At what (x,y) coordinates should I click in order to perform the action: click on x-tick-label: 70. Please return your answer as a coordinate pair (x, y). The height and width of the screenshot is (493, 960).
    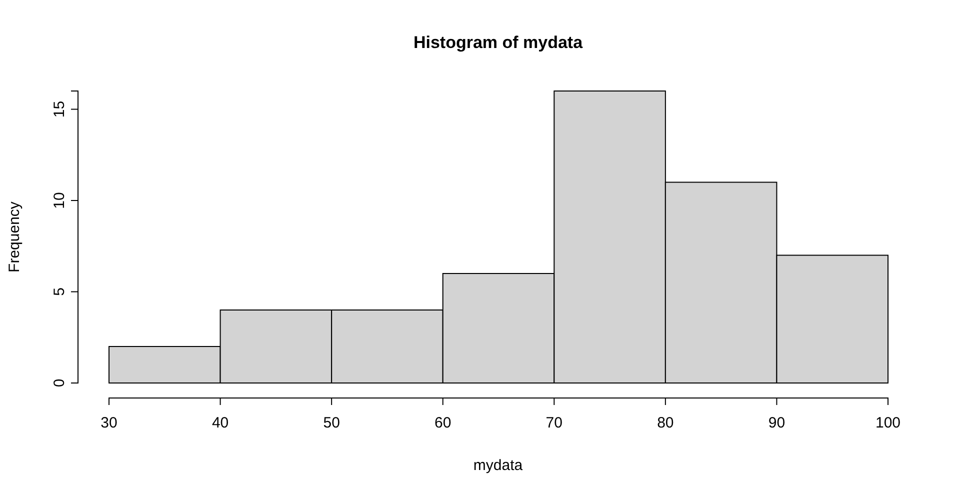
    Looking at the image, I should click on (554, 423).